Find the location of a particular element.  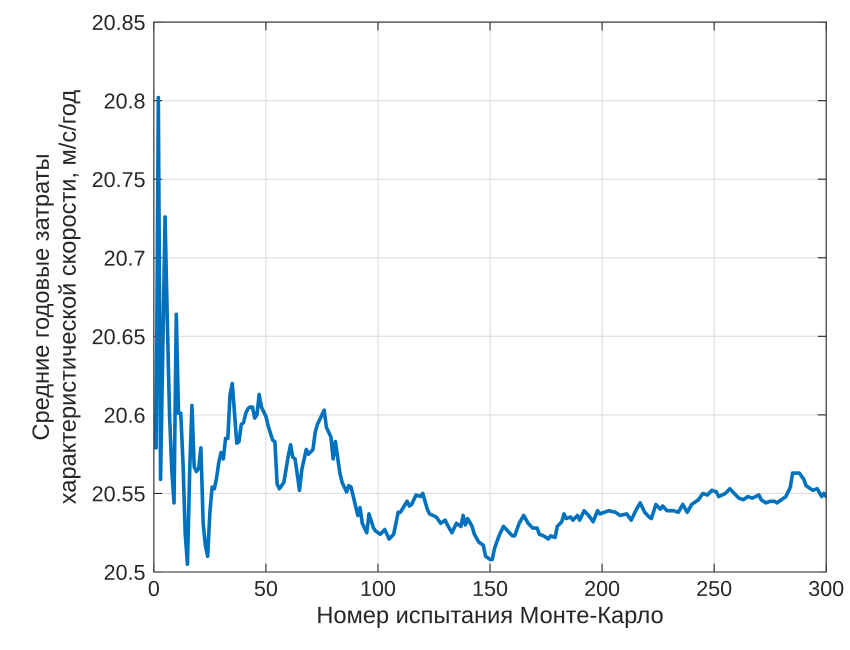

x-tick-label: 0 is located at coordinates (153, 588).